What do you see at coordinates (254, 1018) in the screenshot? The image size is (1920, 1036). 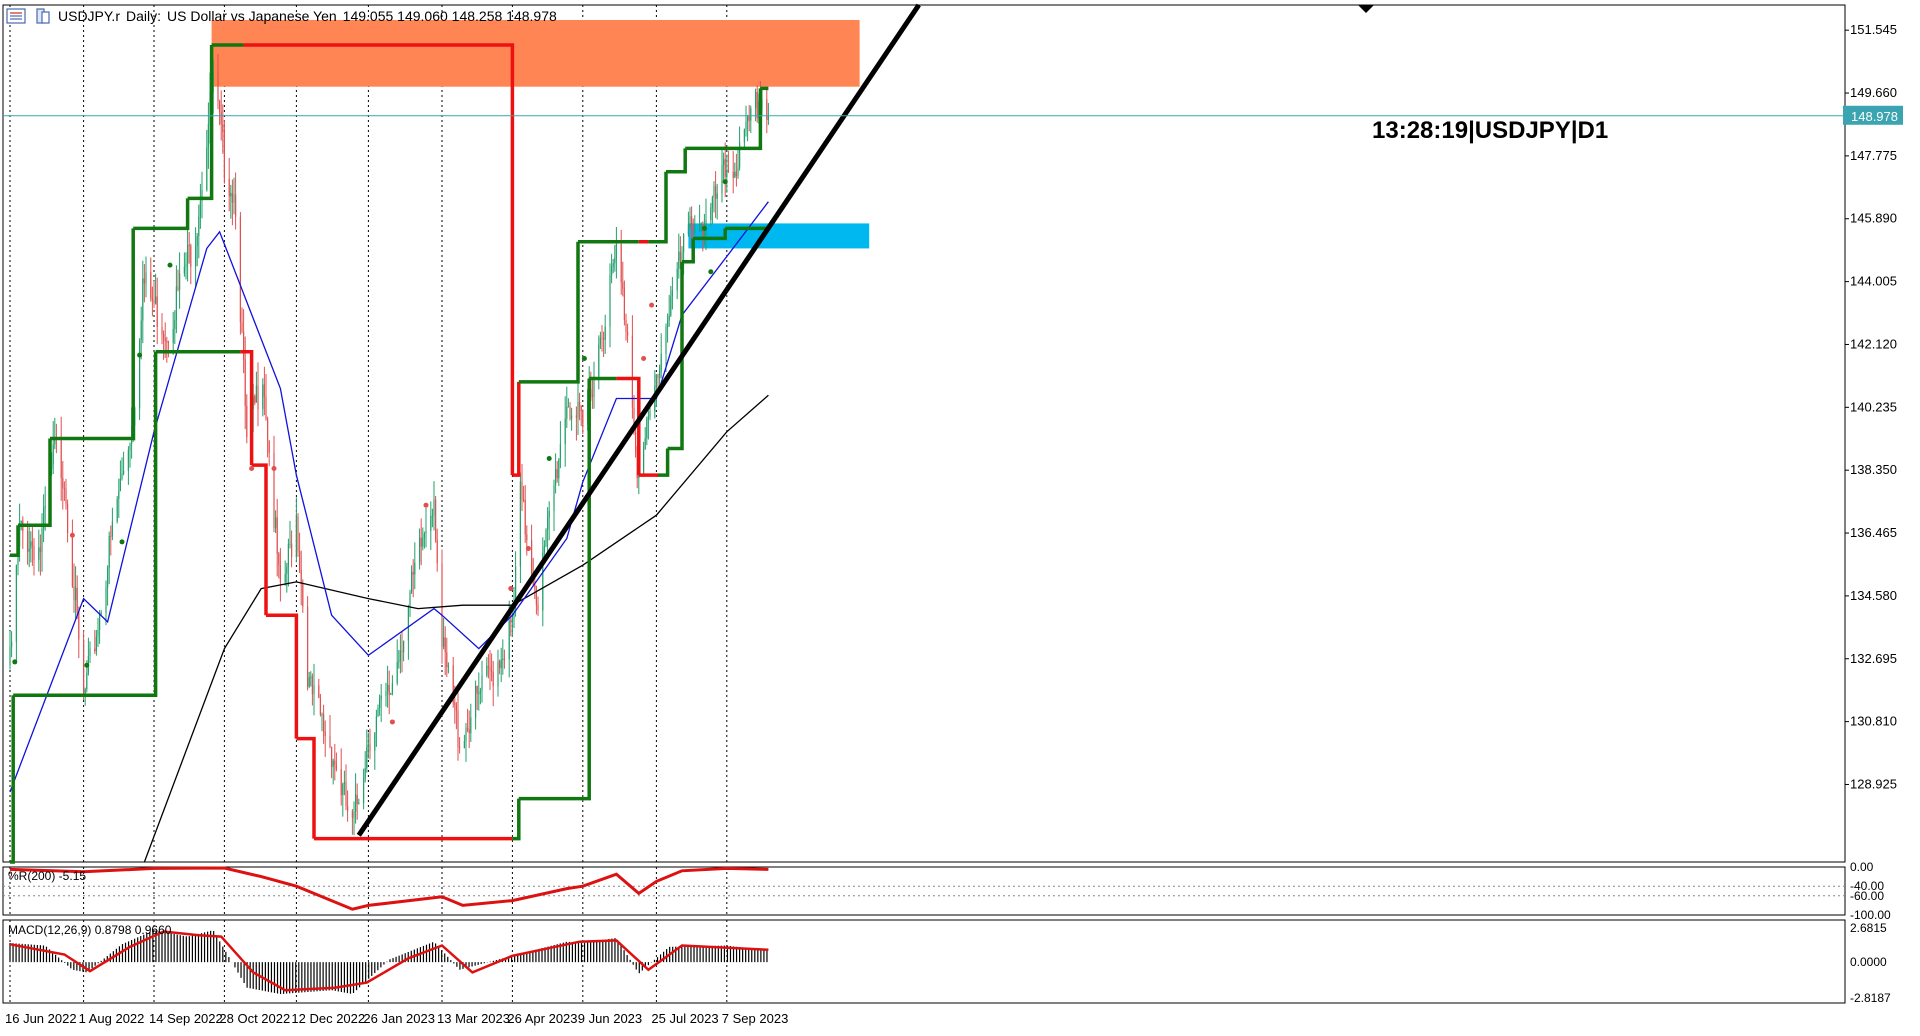 I see `x-tick-label: 28 Oct 2022` at bounding box center [254, 1018].